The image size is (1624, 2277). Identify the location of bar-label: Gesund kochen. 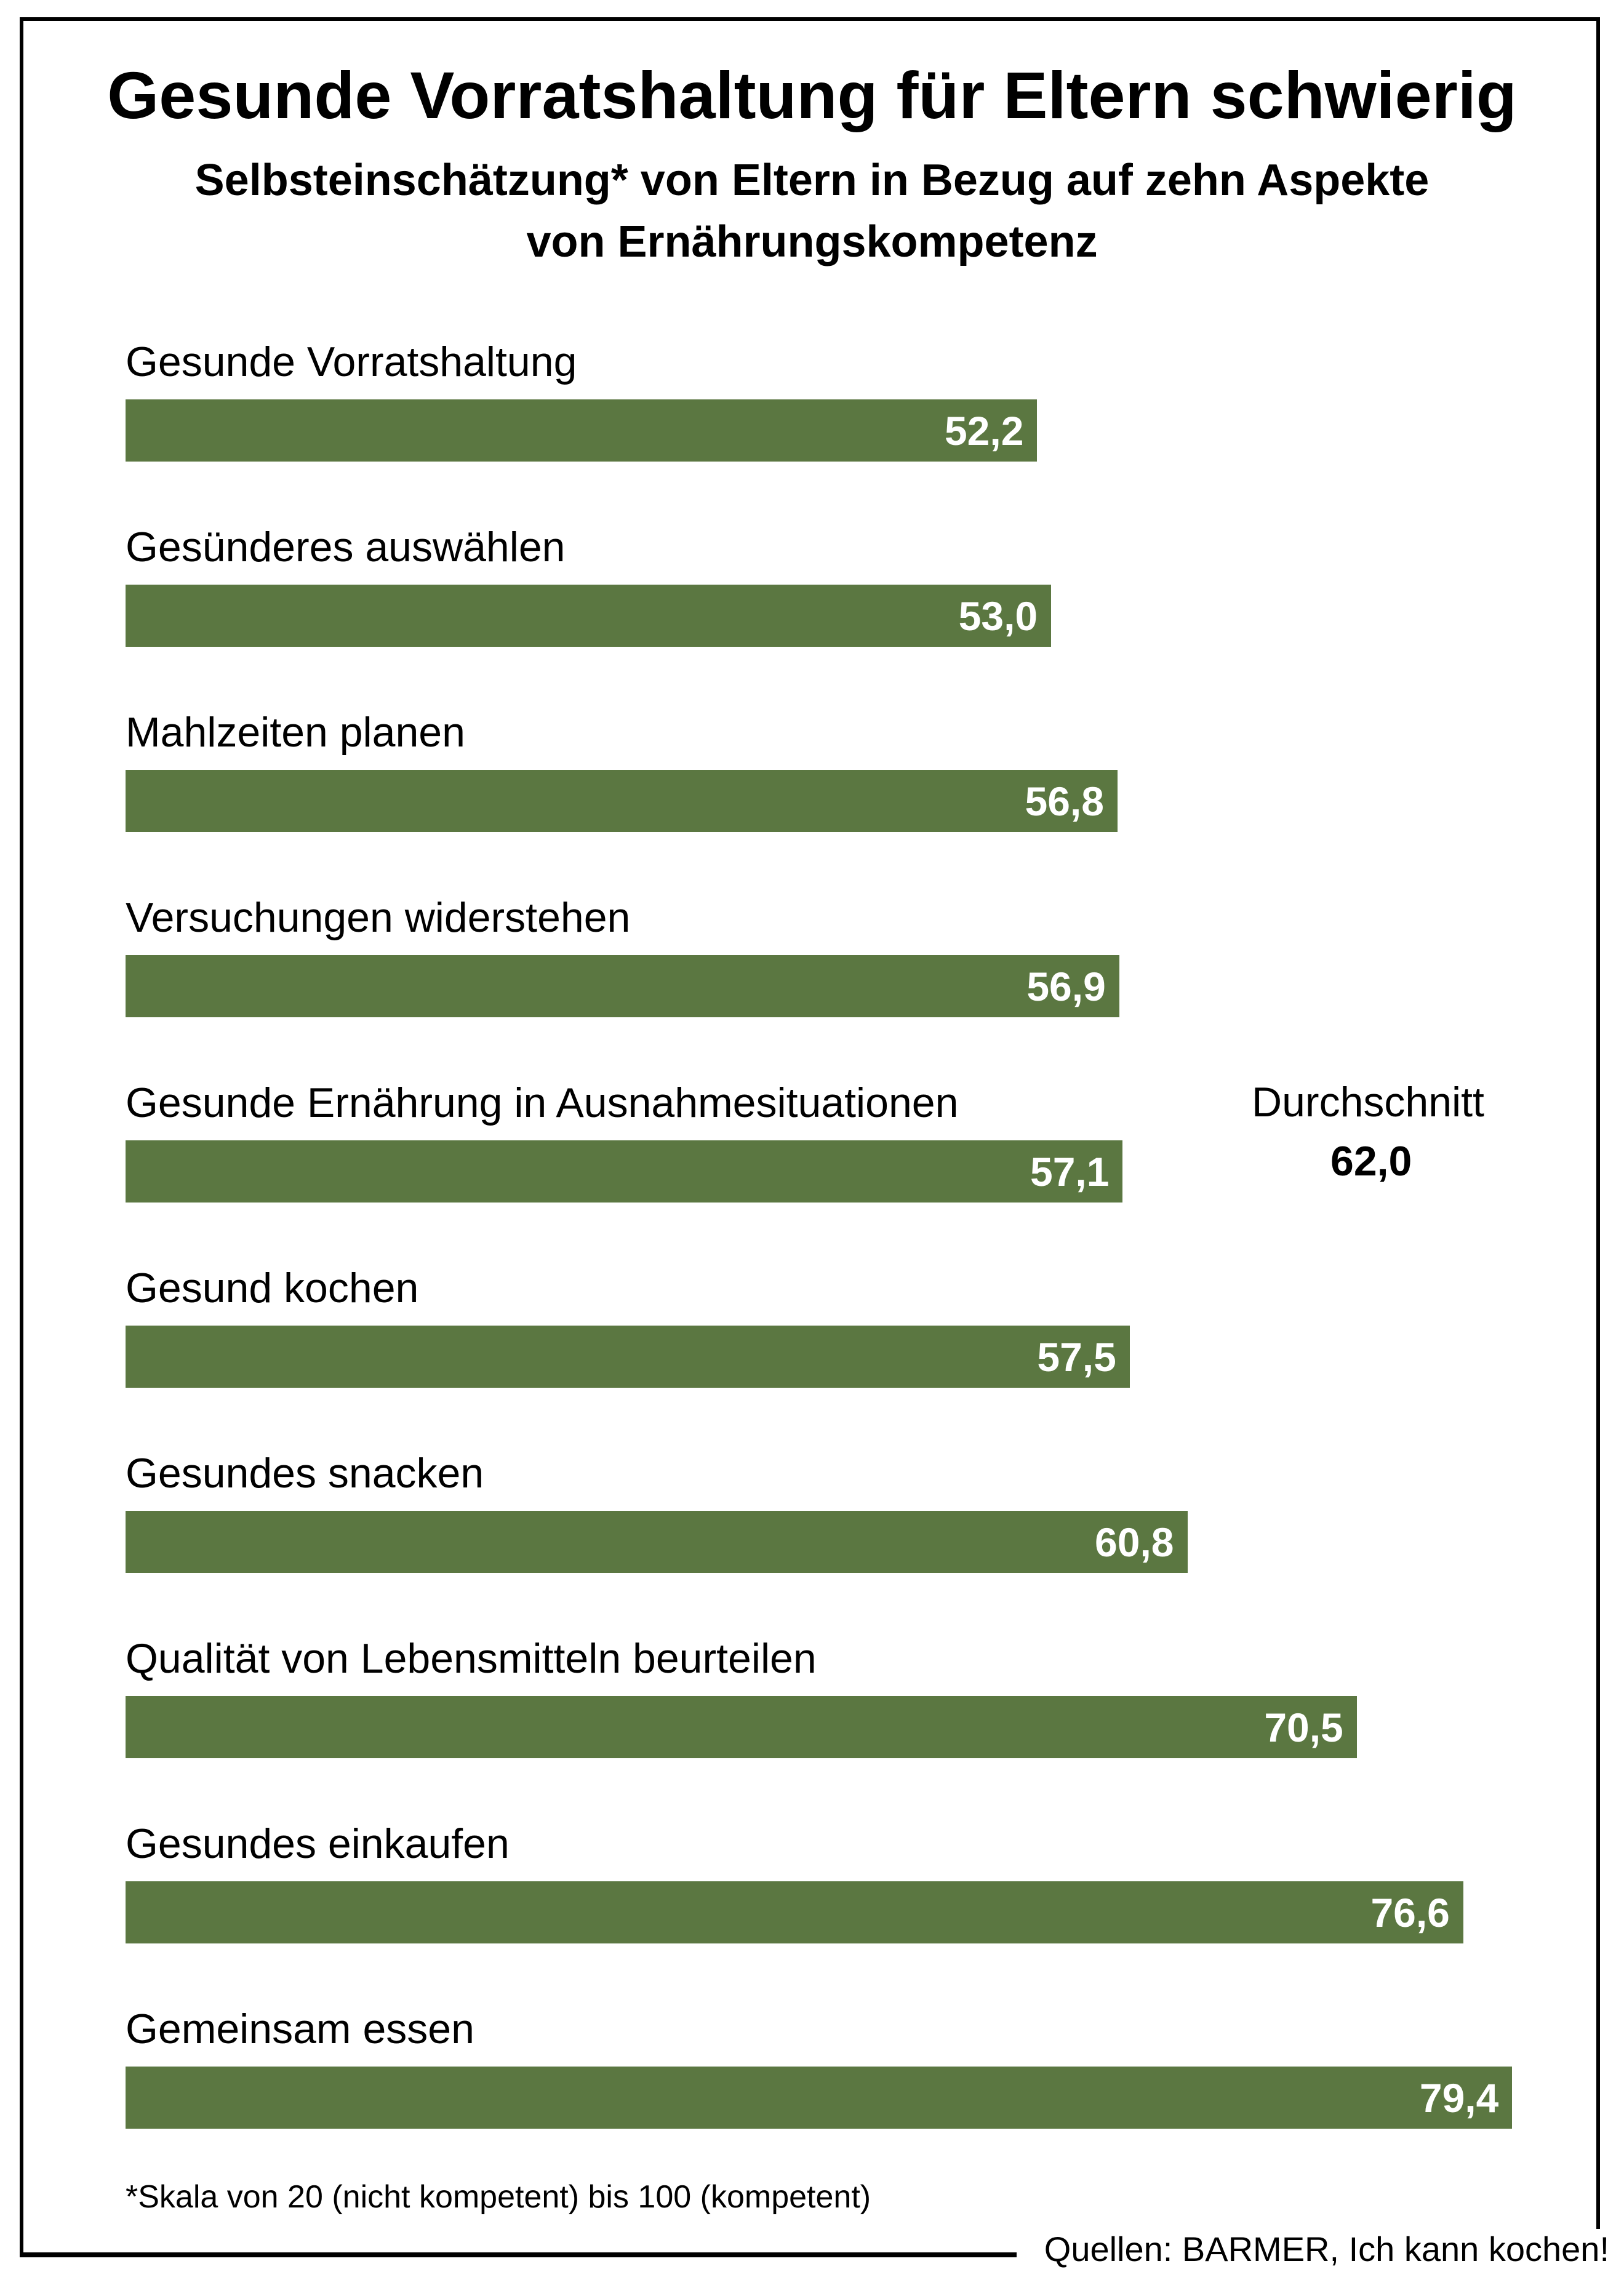
(272, 1288).